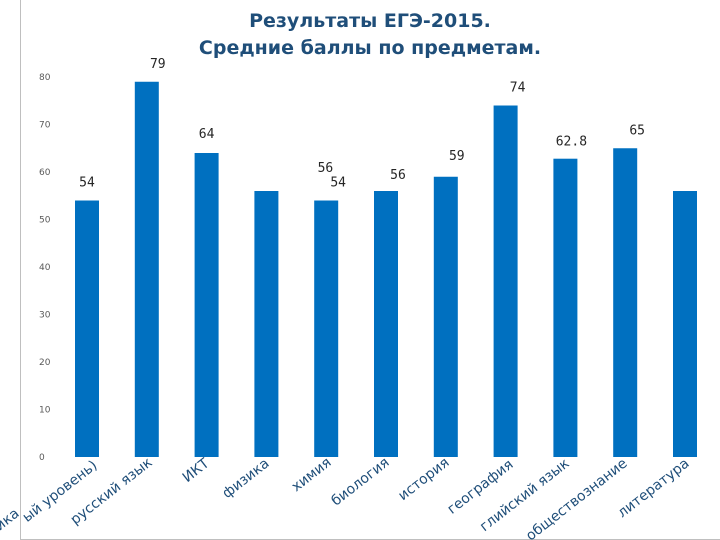  Describe the element at coordinates (370, 21) in the screenshot. I see `chart-title: Результаты ЕГЭ-2015.` at that location.